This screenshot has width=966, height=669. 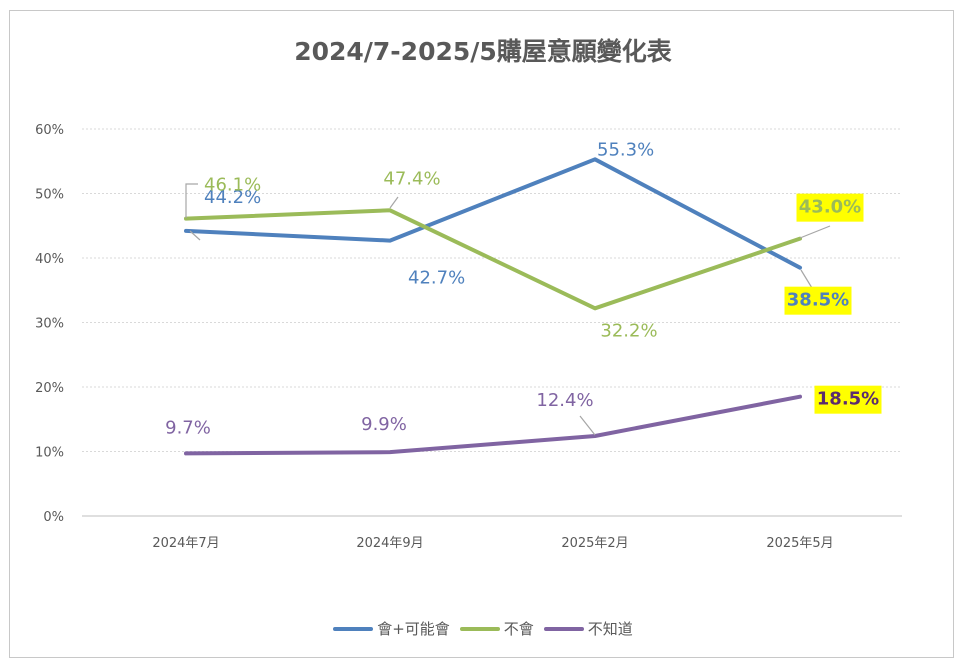 What do you see at coordinates (232, 197) in the screenshot?
I see `data-label: 44.2%` at bounding box center [232, 197].